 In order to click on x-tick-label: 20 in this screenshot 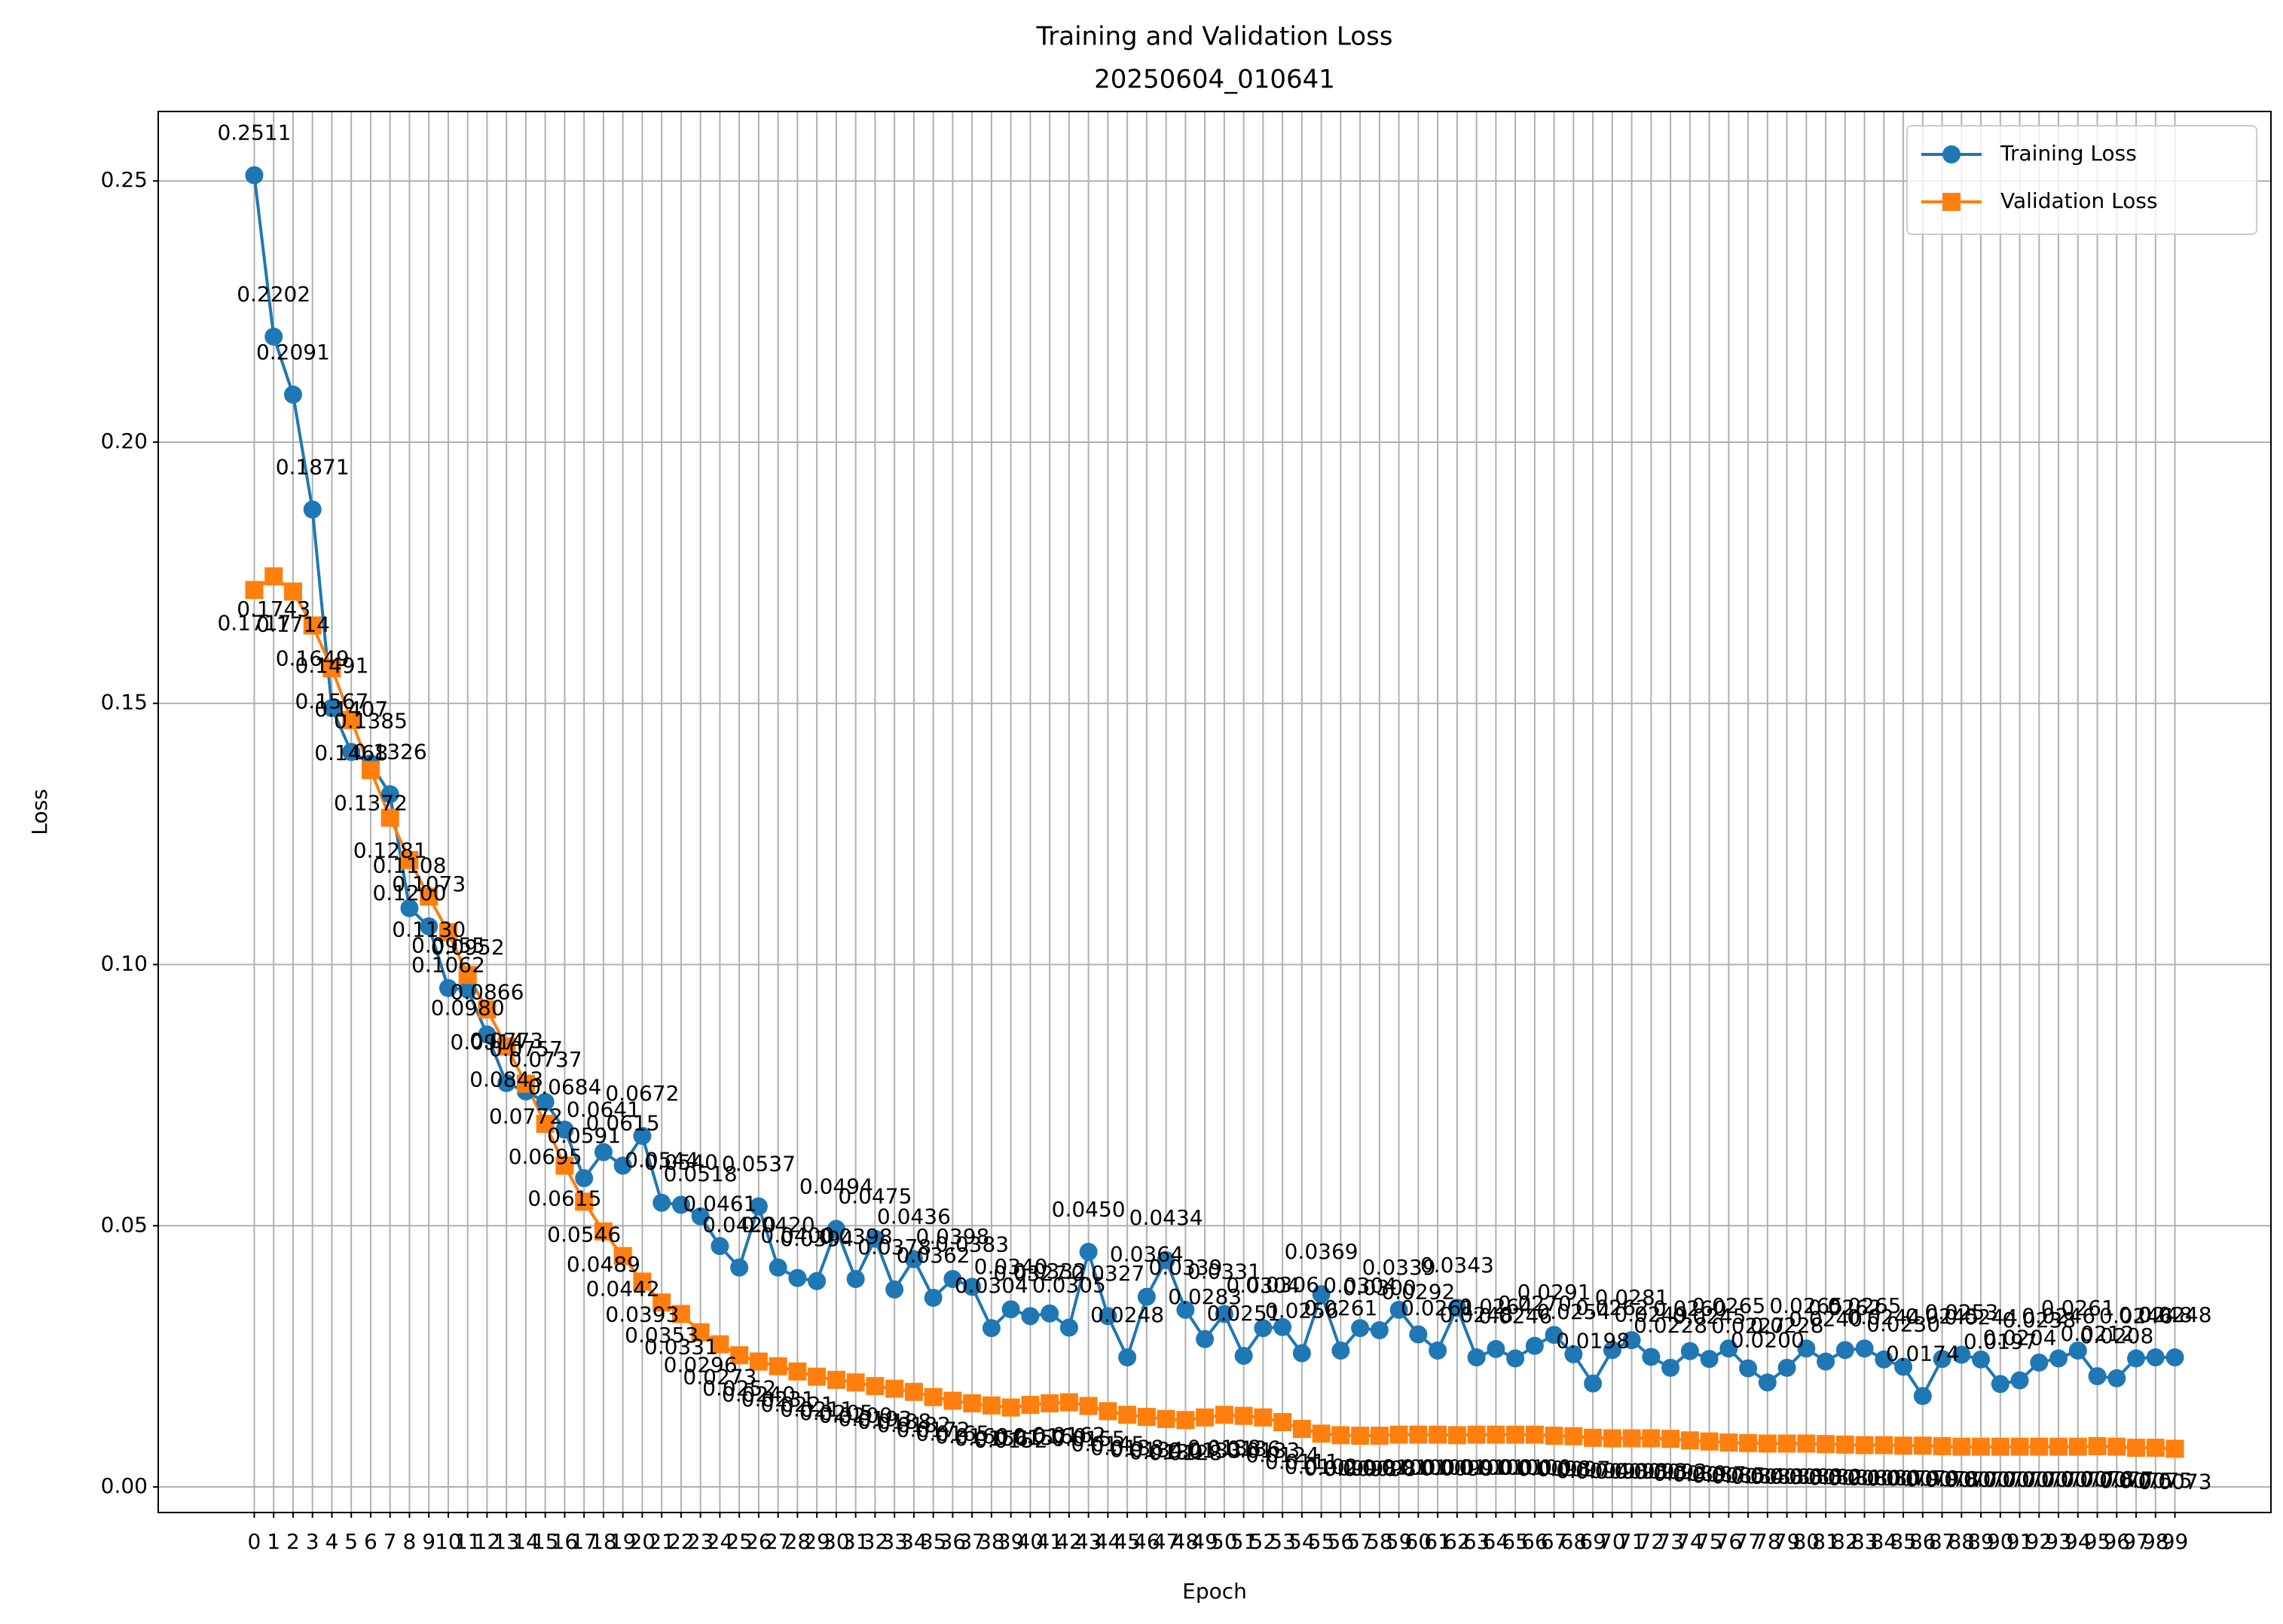, I will do `click(642, 1542)`.